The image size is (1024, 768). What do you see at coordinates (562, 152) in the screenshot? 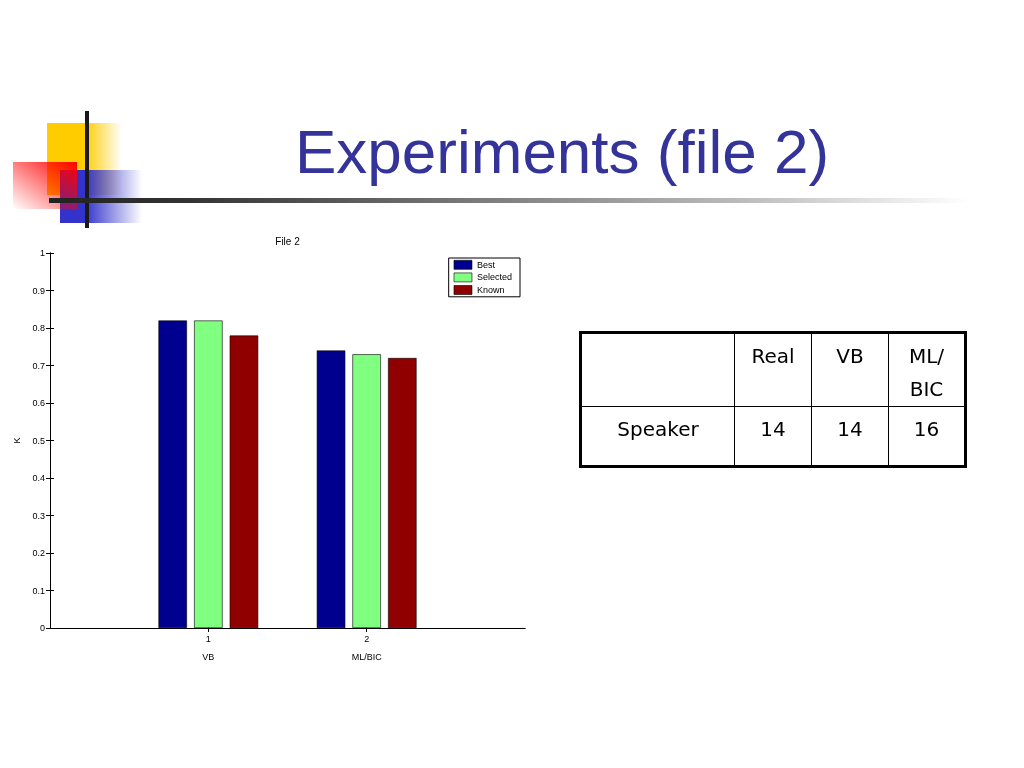
I see `chart-title: Experiments (file 2)` at bounding box center [562, 152].